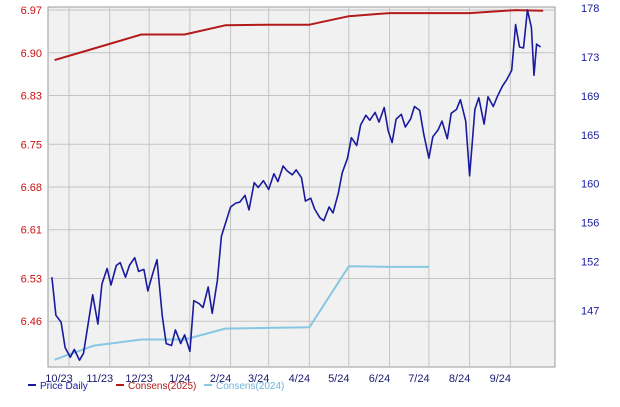  What do you see at coordinates (31, 96) in the screenshot?
I see `left-axis-tick-label: 6.83` at bounding box center [31, 96].